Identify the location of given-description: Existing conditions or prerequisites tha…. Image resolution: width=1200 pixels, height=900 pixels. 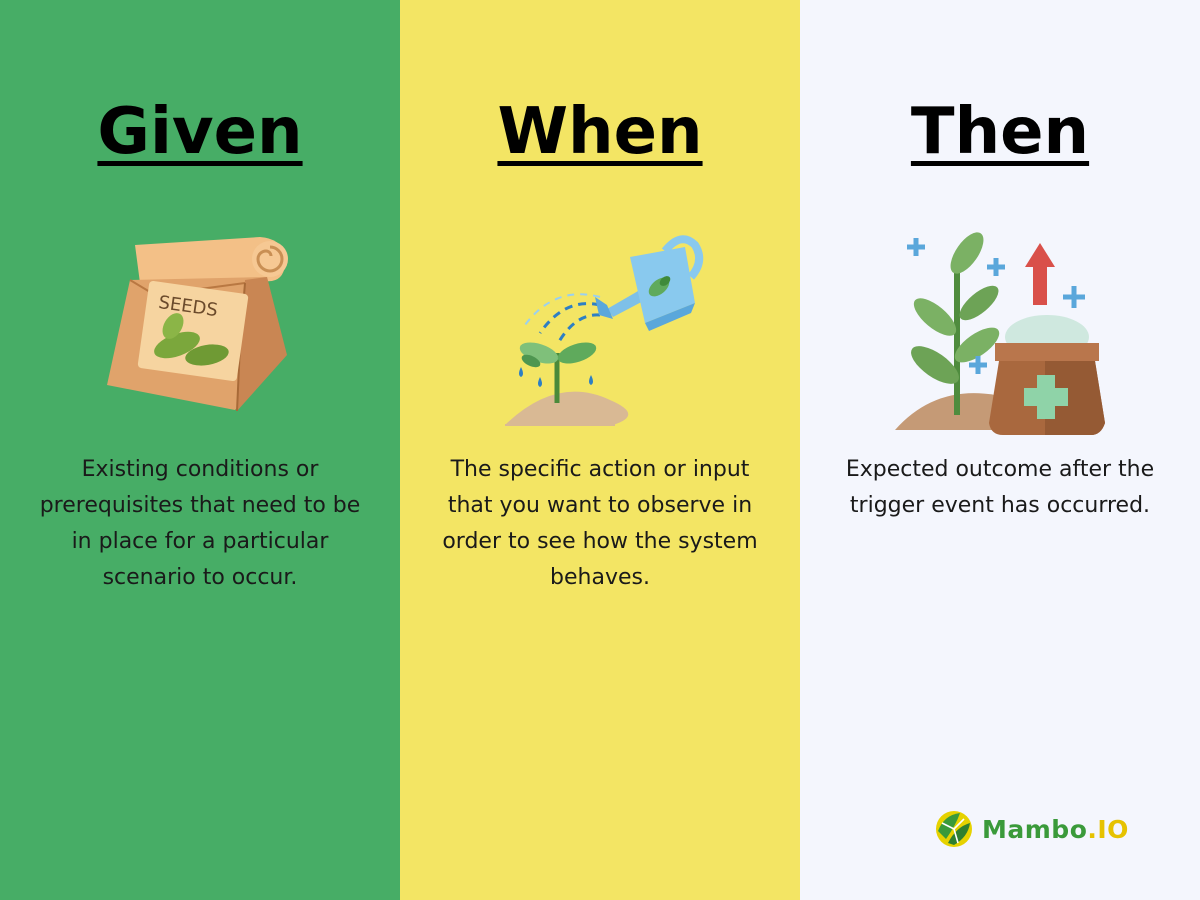
(200, 523).